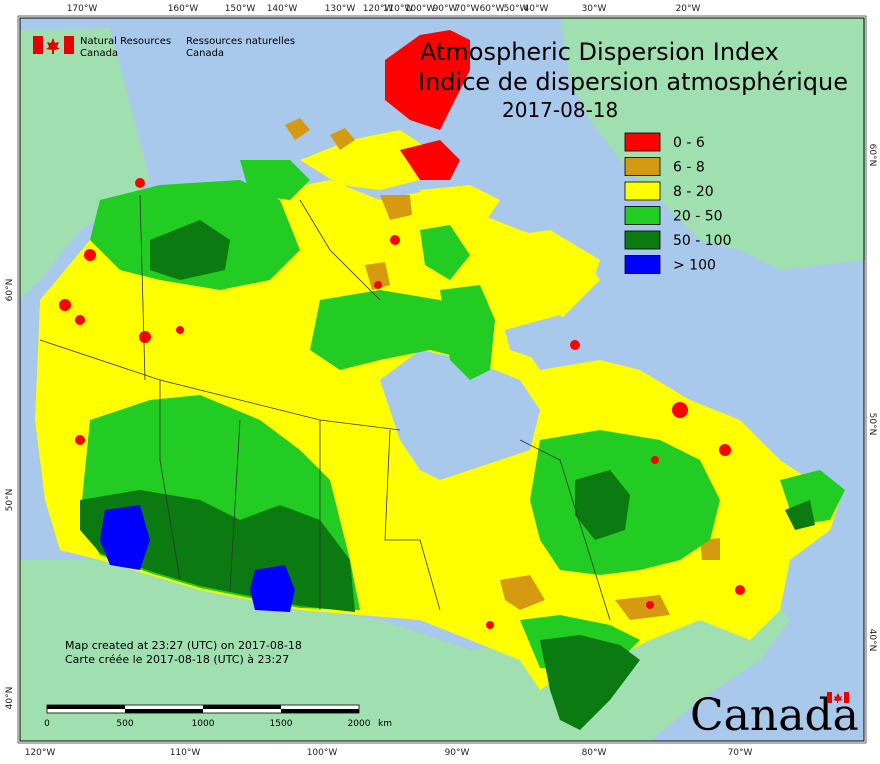  Describe the element at coordinates (240, 41) in the screenshot. I see `agency-name-fr-1: Ressources naturelles` at that location.